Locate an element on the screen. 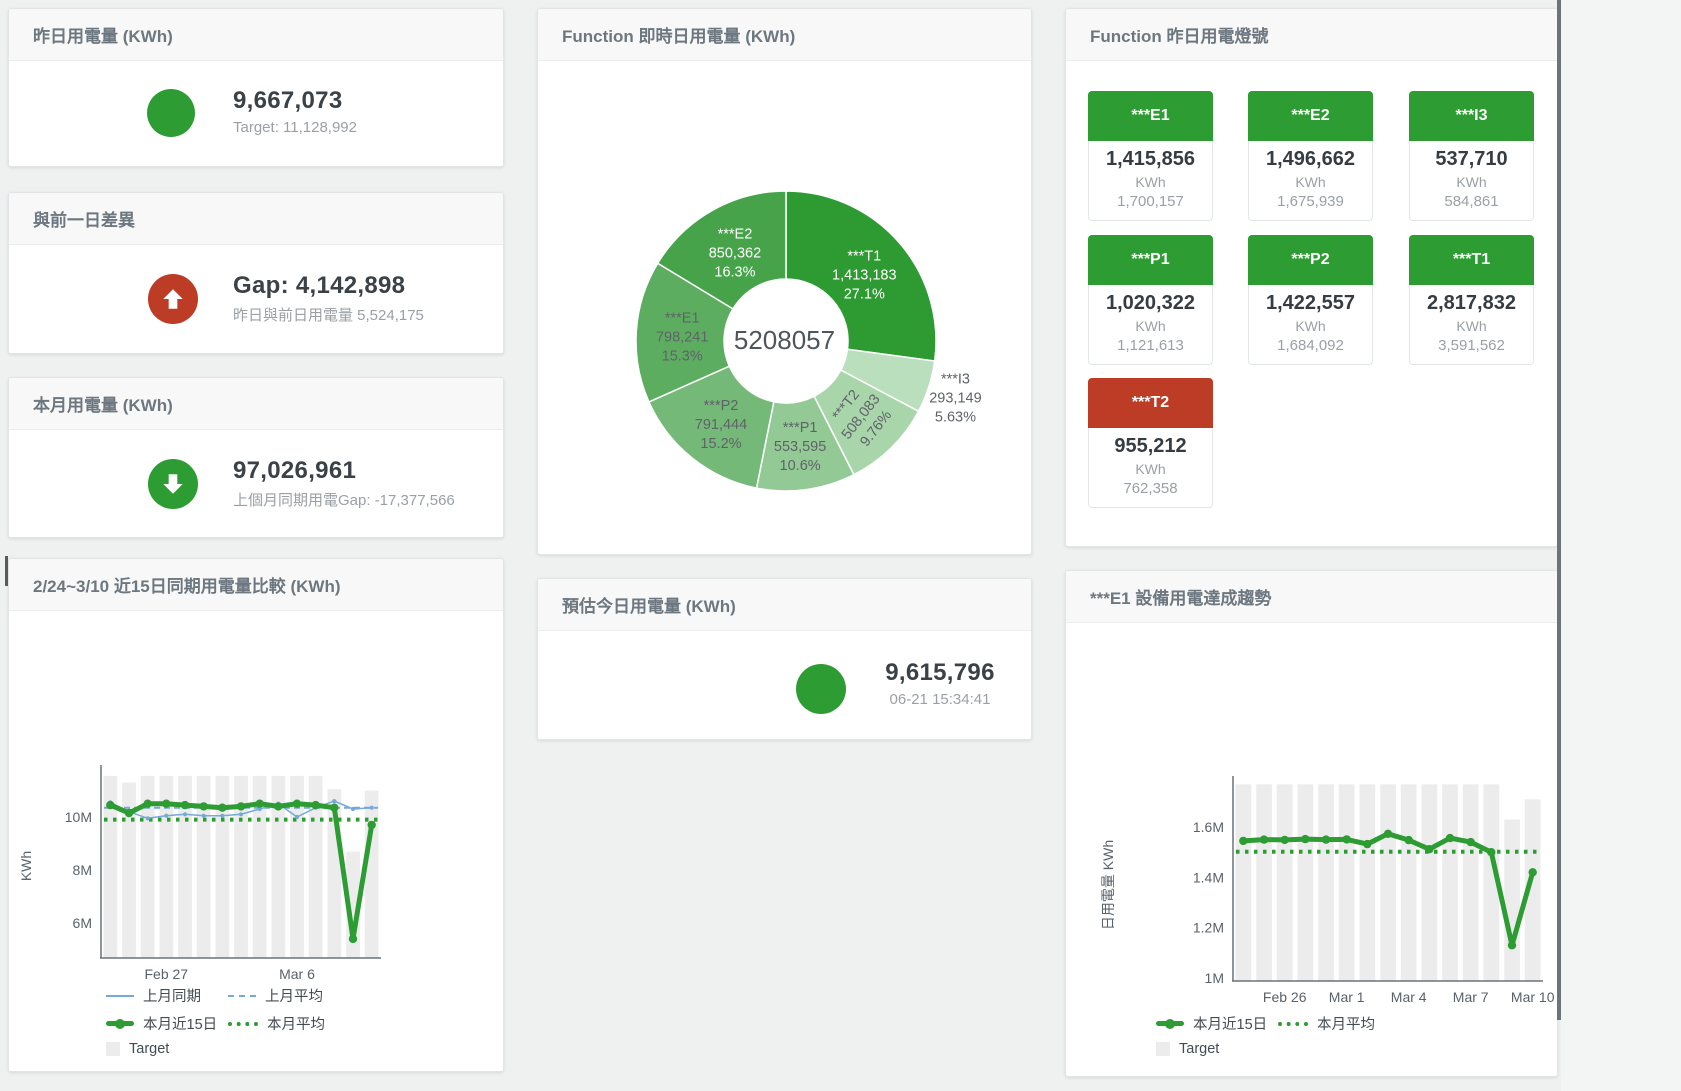  card-header: ***E1 設備用電達成趨勢 is located at coordinates (1311, 597).